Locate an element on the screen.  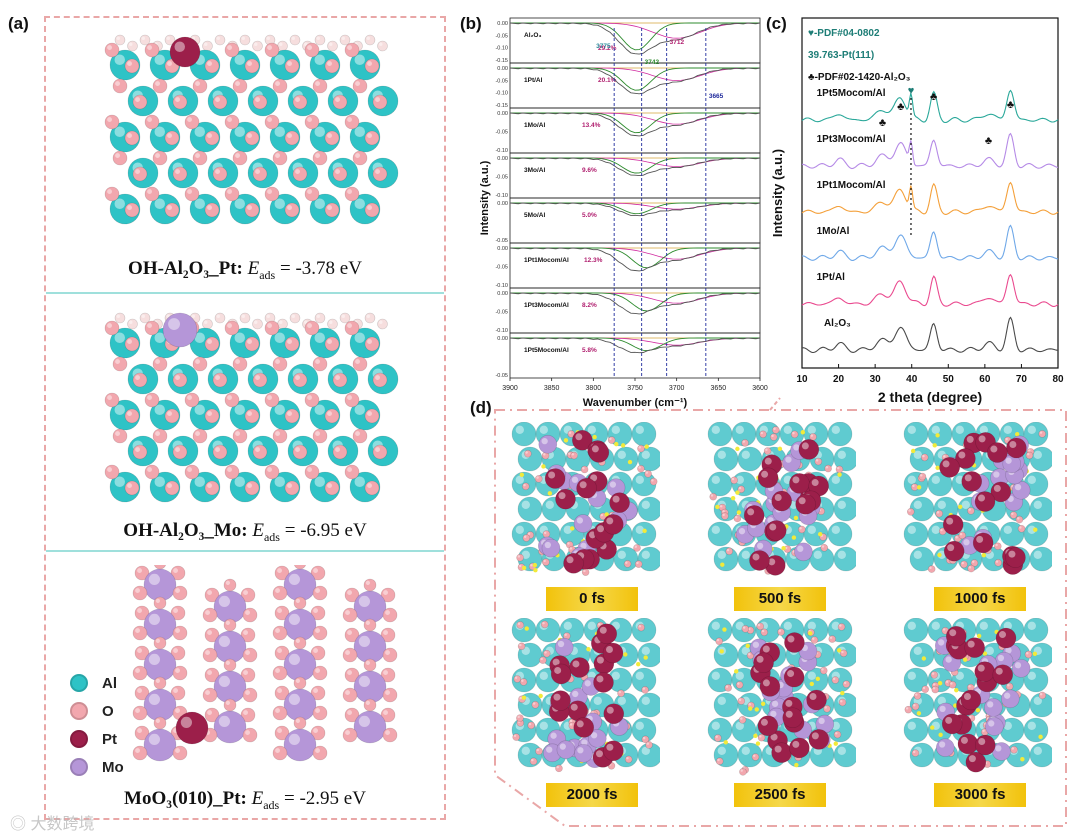
fit-curve-magenta is located at coordinates (635, 30).